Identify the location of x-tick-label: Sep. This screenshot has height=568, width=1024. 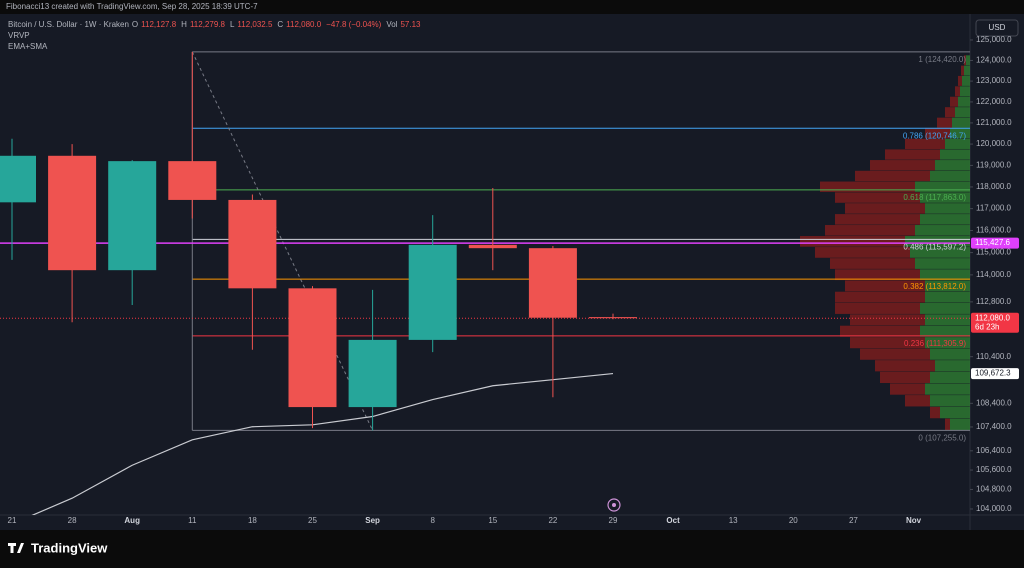
(372, 520).